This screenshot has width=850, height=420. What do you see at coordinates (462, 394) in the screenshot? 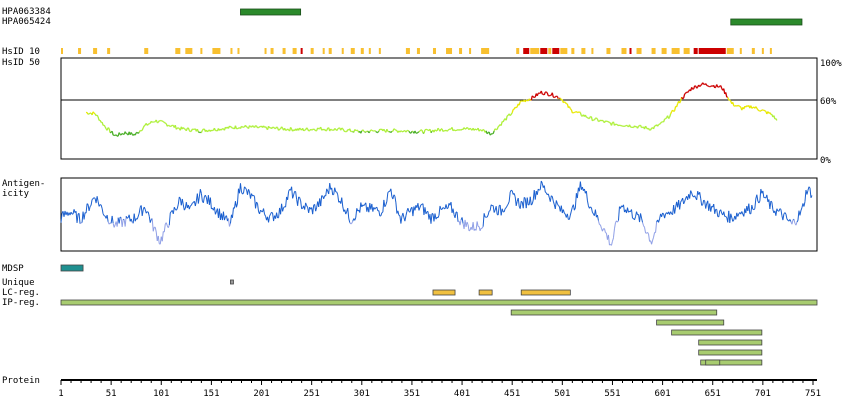
I see `axis-tick-label: 401` at bounding box center [462, 394].